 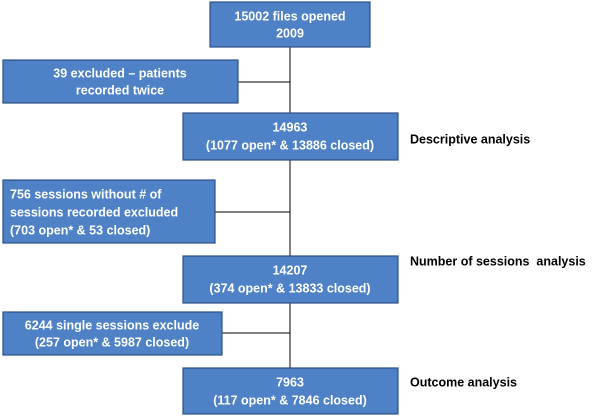 What do you see at coordinates (119, 73) in the screenshot?
I see `node-text: 39 excluded – patients` at bounding box center [119, 73].